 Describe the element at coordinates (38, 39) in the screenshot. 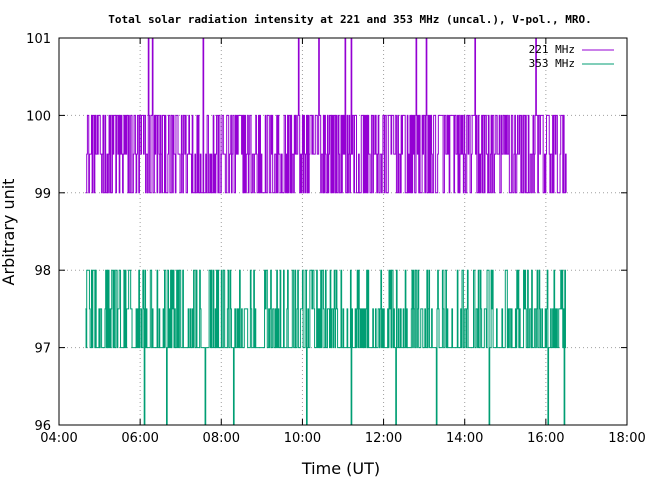

I see `y-tick-label: 101` at that location.